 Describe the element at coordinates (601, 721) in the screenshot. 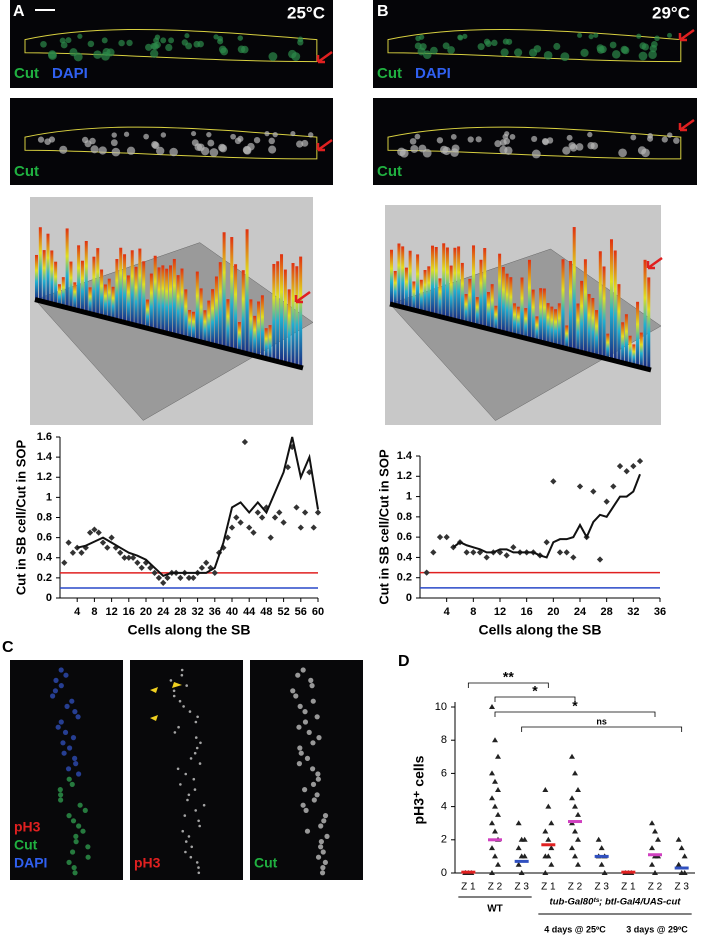

I see `significance-label: ns` at that location.